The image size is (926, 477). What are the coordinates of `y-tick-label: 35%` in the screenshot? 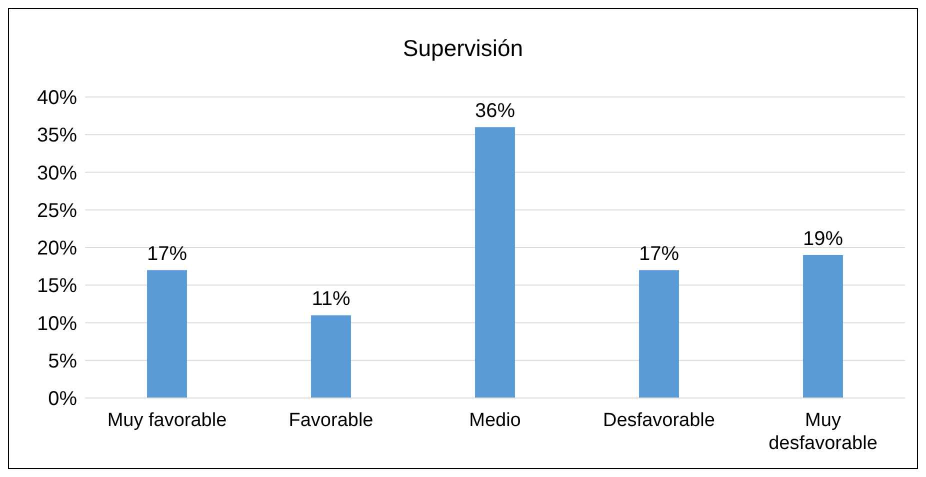 It's located at (57, 135).